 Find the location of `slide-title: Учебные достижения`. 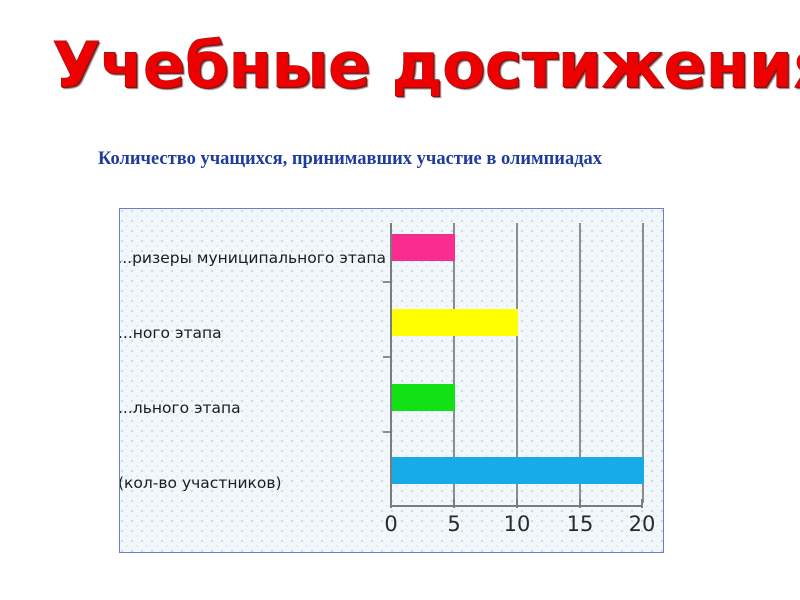

slide-title: Учебные достижения is located at coordinates (426, 66).